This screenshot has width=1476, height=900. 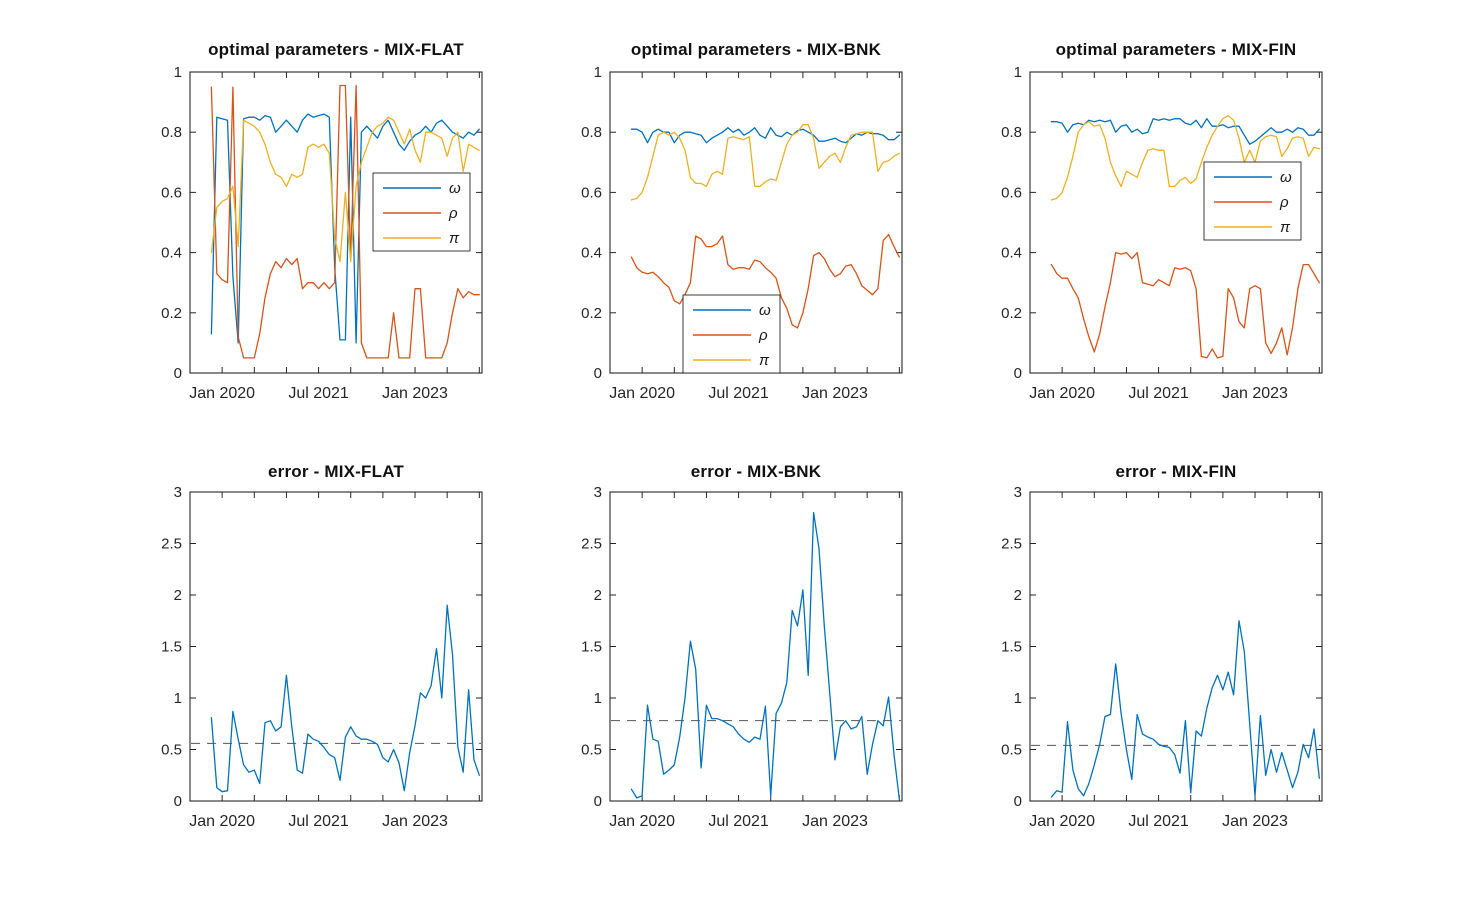 What do you see at coordinates (1176, 49) in the screenshot?
I see `panel-title-params-mix-fin: optimal parameters - MIX-FIN` at bounding box center [1176, 49].